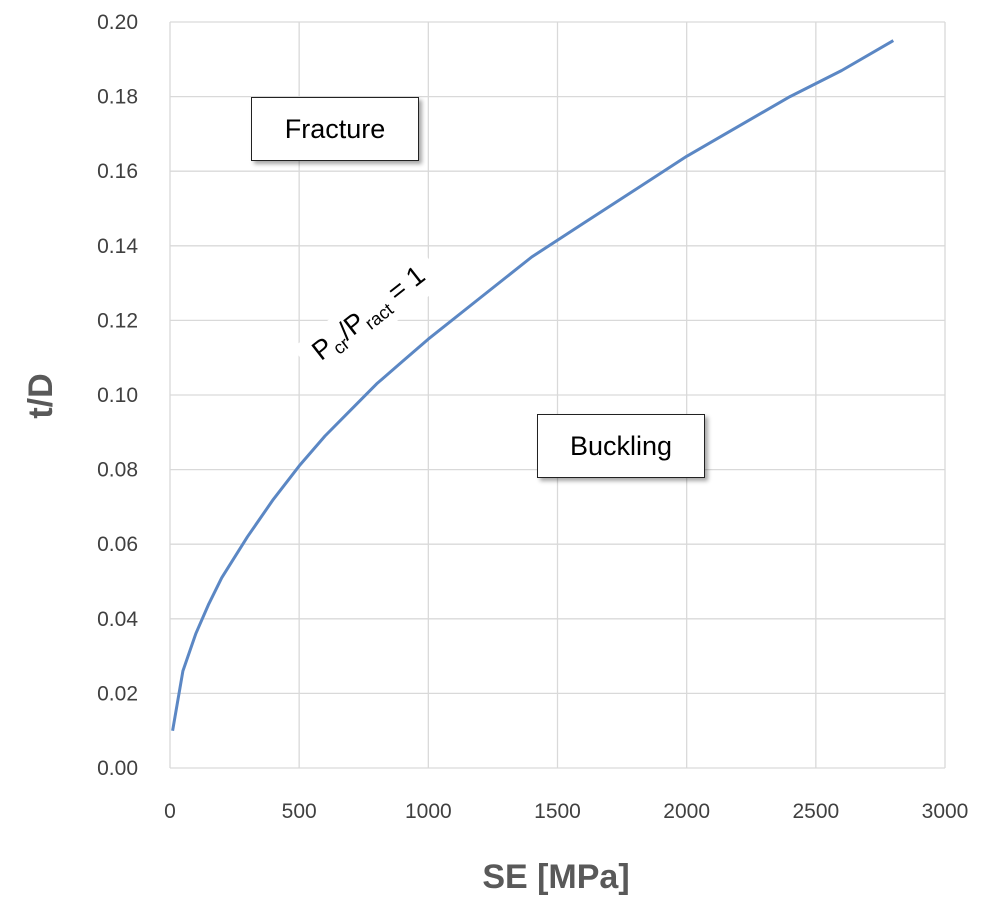 The image size is (983, 901). Describe the element at coordinates (170, 811) in the screenshot. I see `x-tick-label: 0` at that location.